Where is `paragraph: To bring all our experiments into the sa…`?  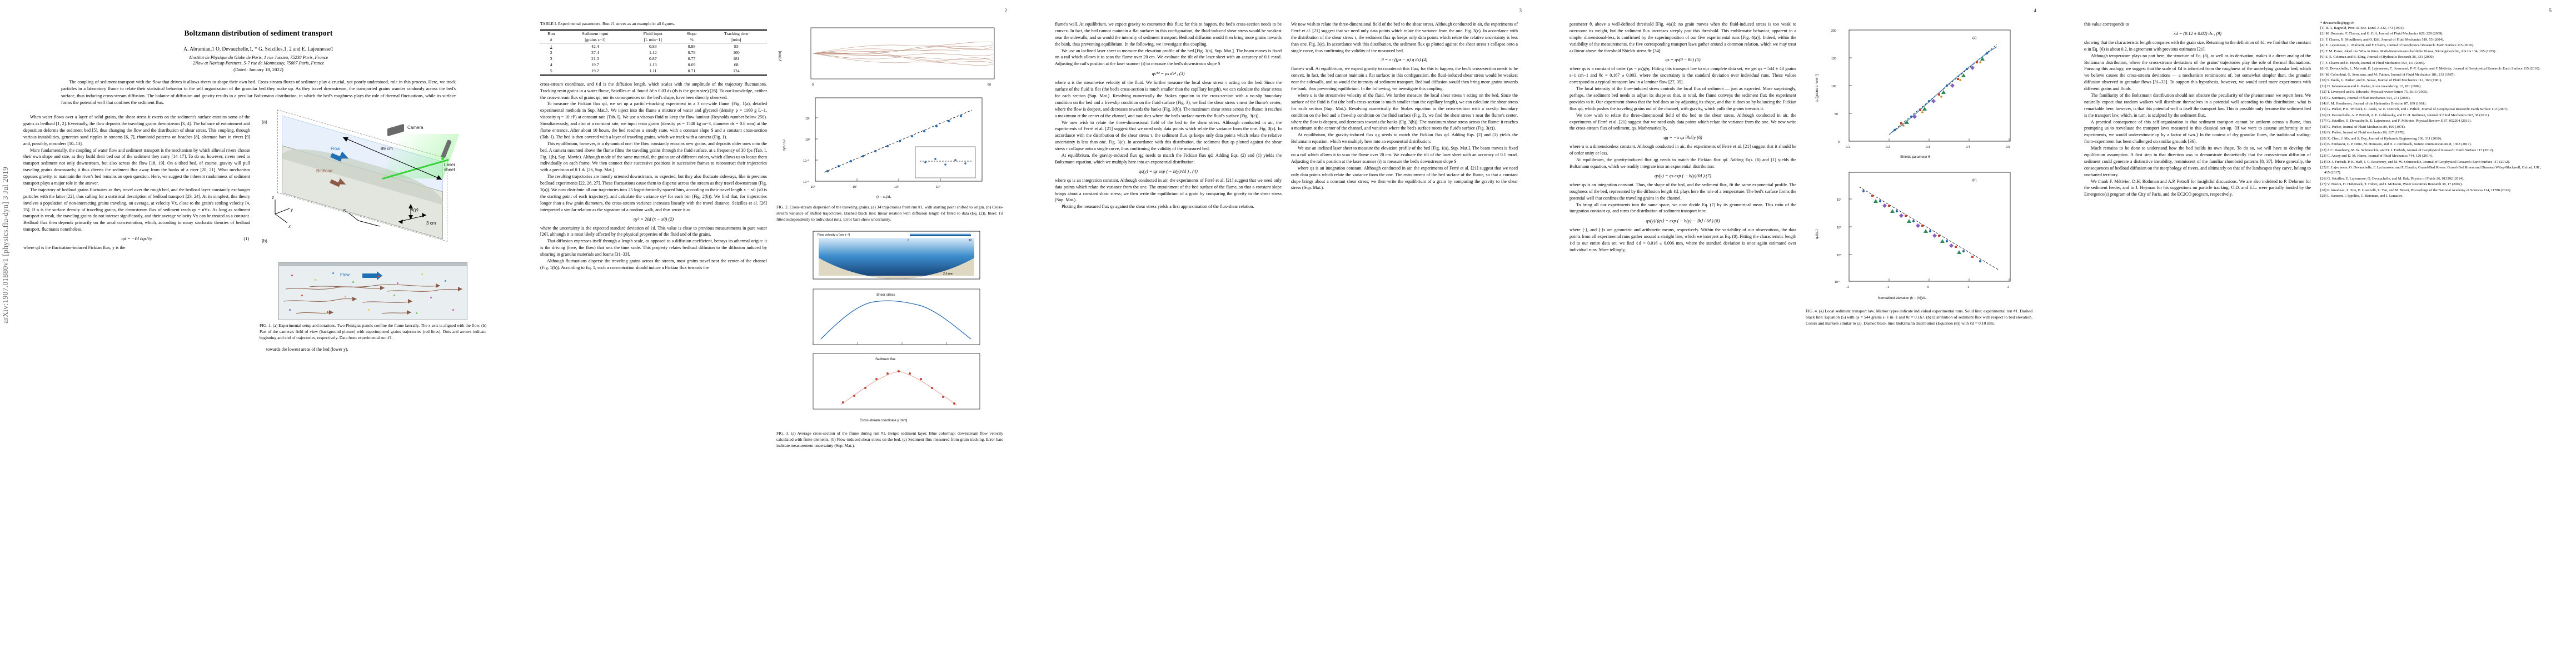 paragraph: To bring all our experiments into the sa… is located at coordinates (1682, 208).